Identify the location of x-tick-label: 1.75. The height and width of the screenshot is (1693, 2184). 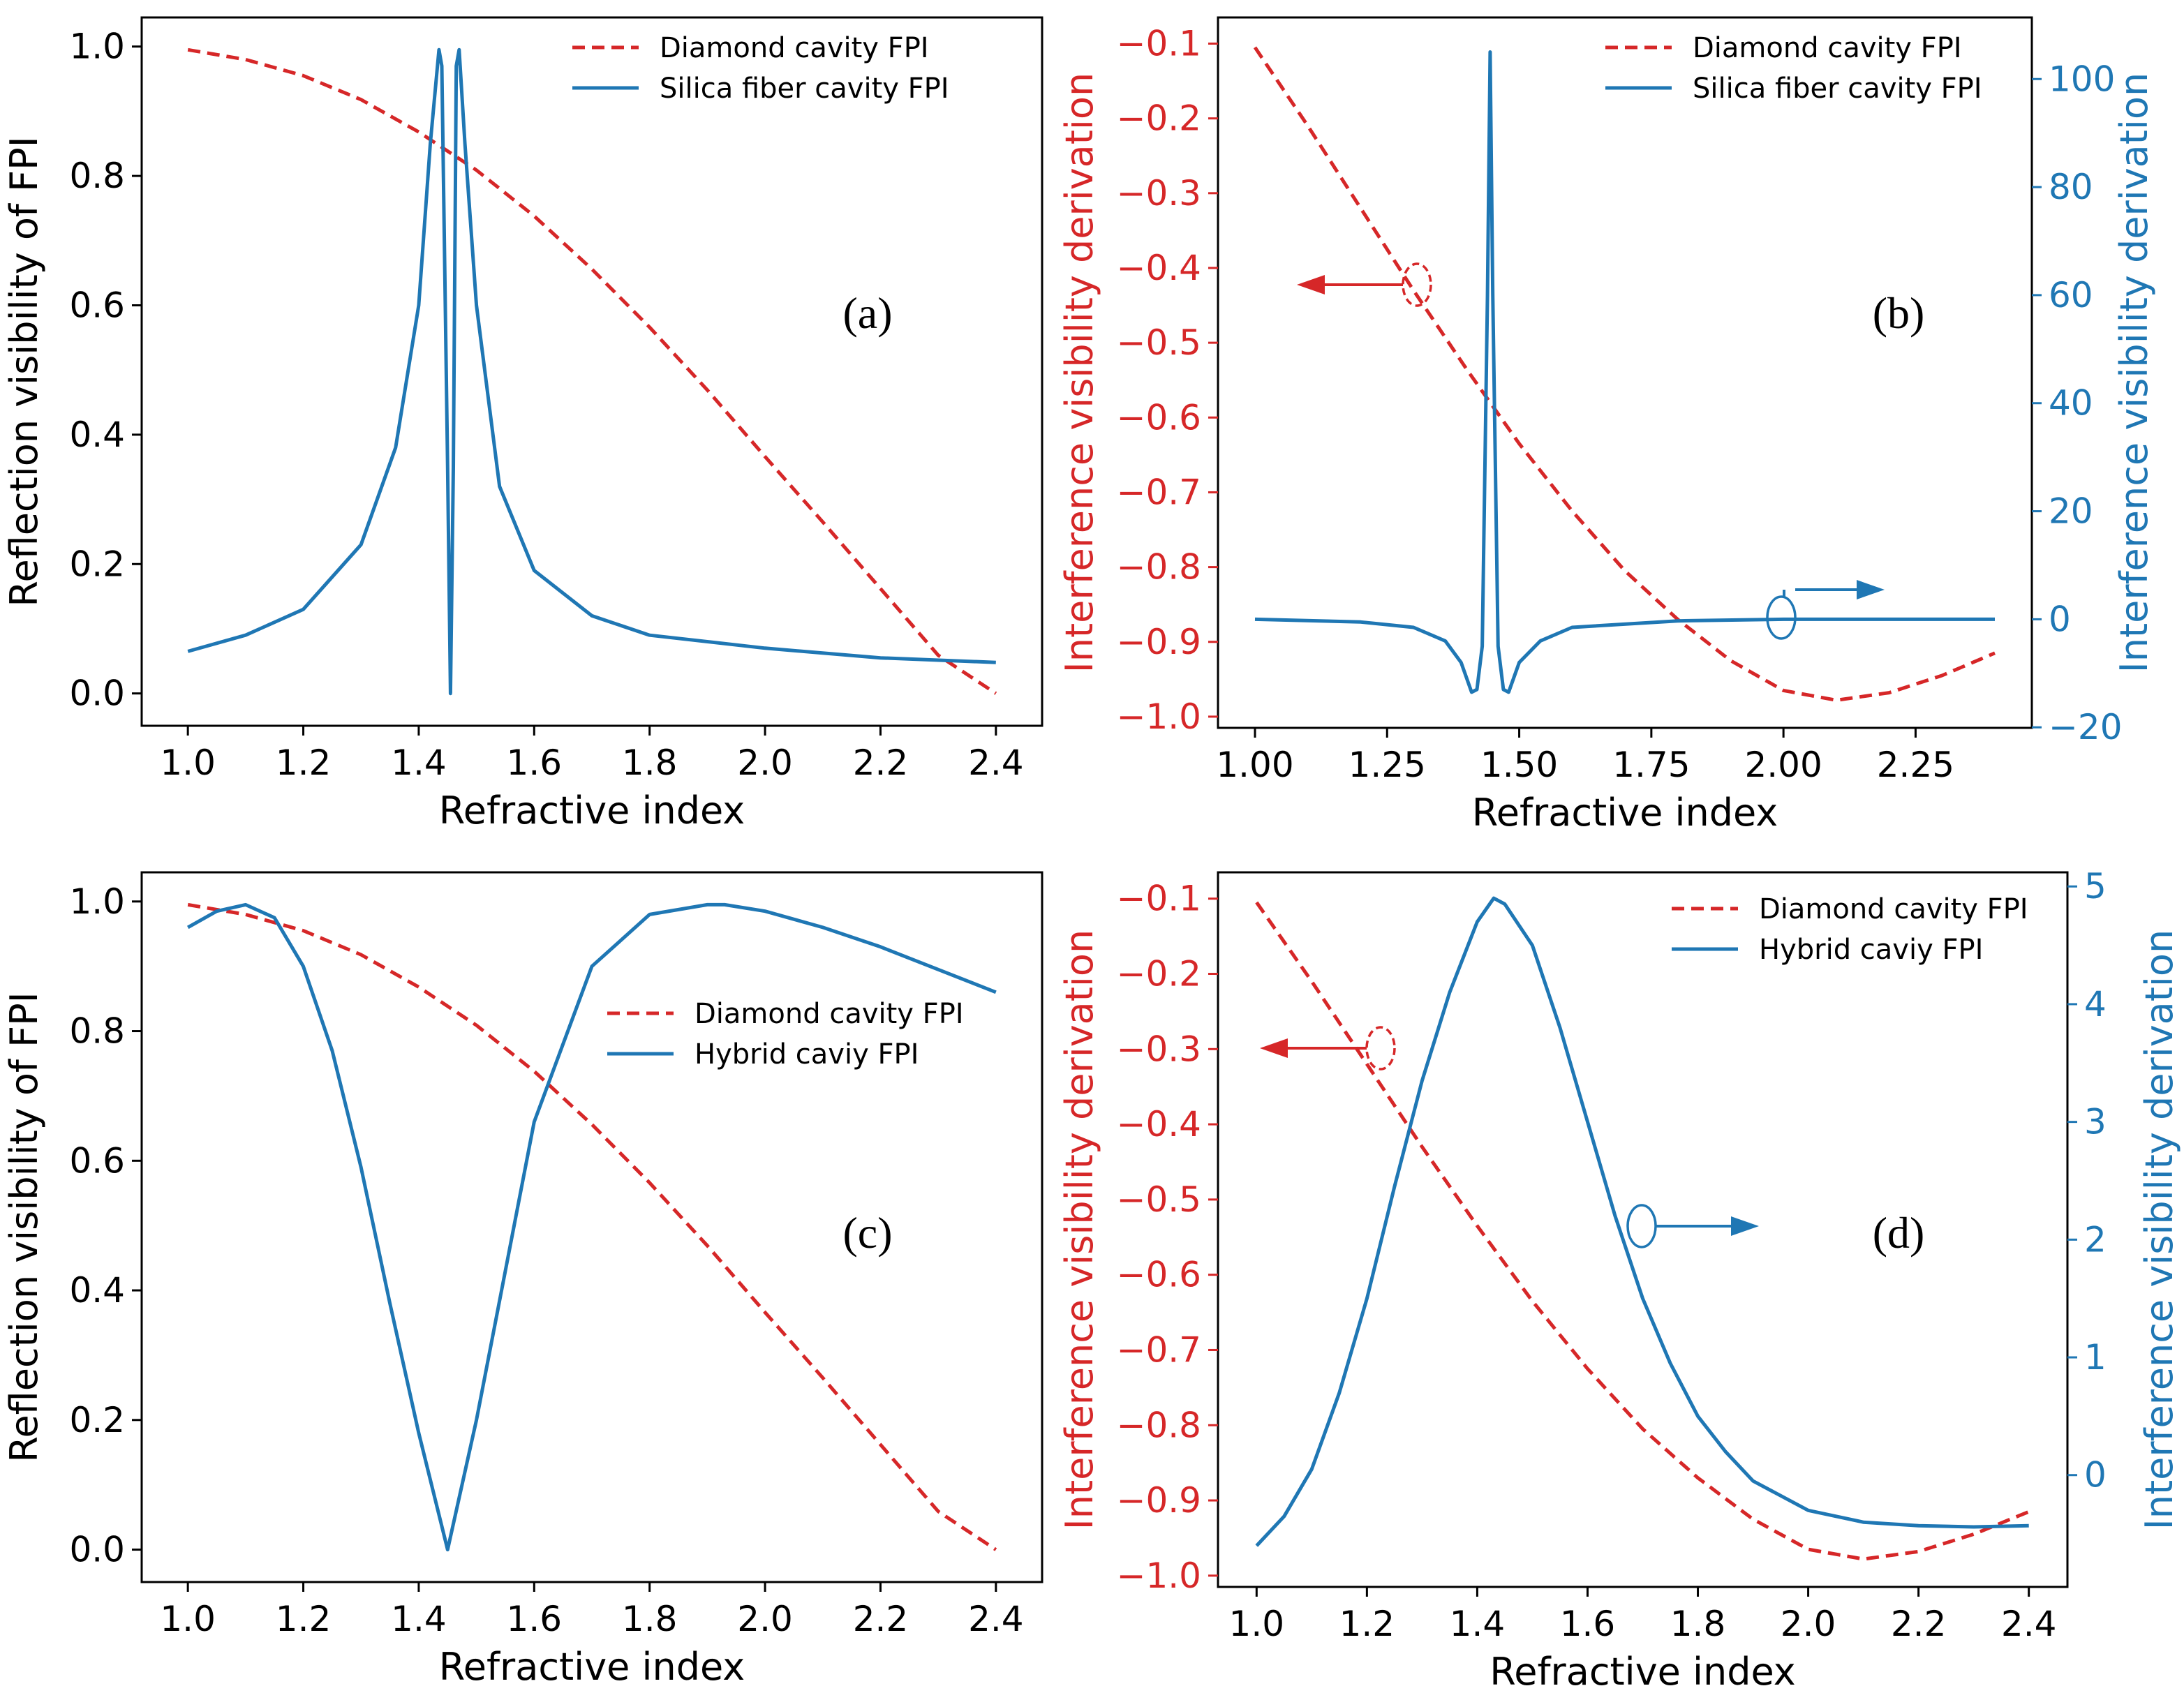
(1651, 765).